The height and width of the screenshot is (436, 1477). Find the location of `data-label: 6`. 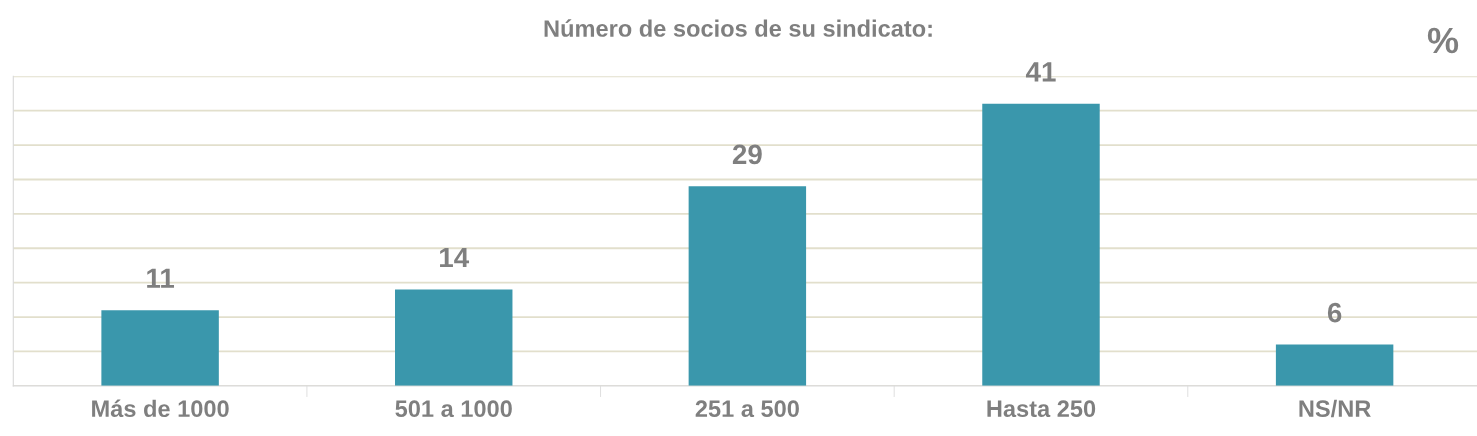

data-label: 6 is located at coordinates (1334, 312).